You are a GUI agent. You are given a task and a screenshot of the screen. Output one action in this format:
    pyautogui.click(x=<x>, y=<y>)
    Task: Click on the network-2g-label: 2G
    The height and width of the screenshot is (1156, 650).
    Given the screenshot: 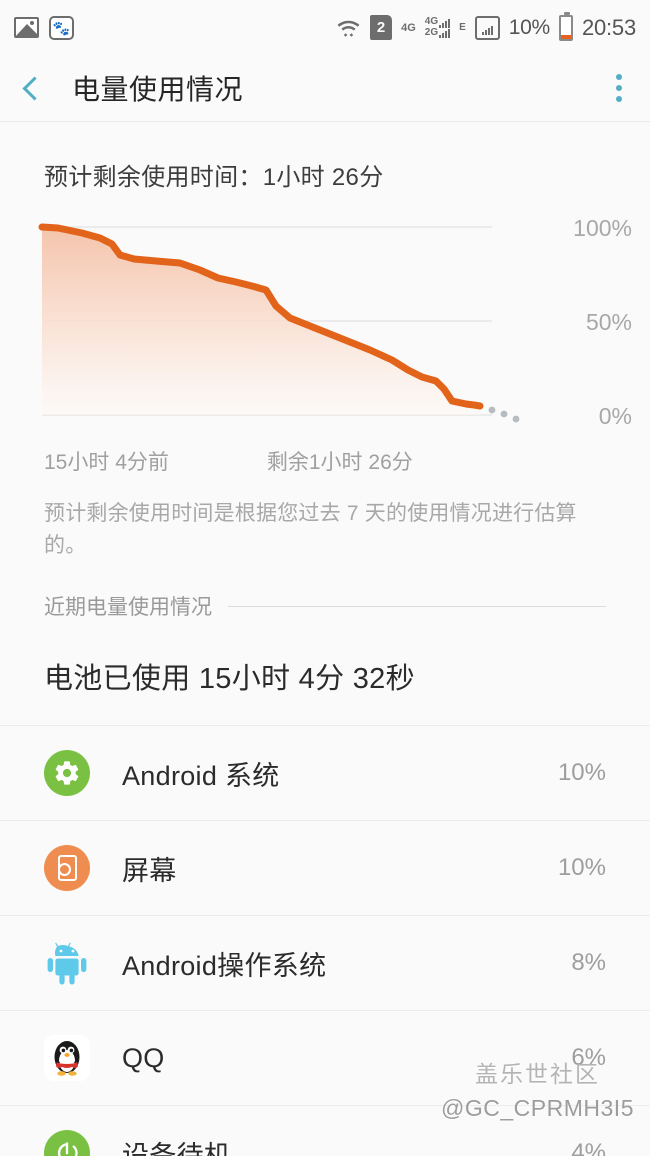 What is the action you would take?
    pyautogui.click(x=431, y=32)
    